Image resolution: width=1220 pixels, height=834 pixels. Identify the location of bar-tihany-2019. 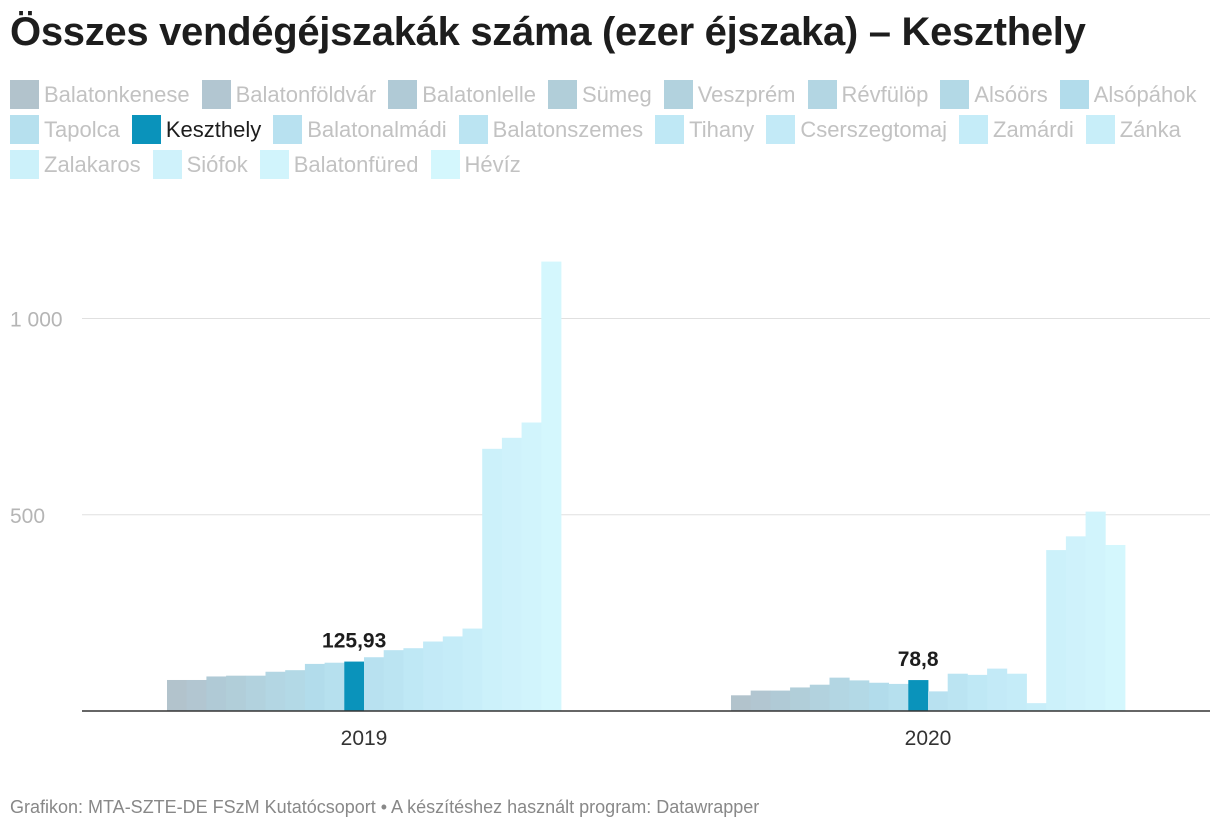
(413, 679).